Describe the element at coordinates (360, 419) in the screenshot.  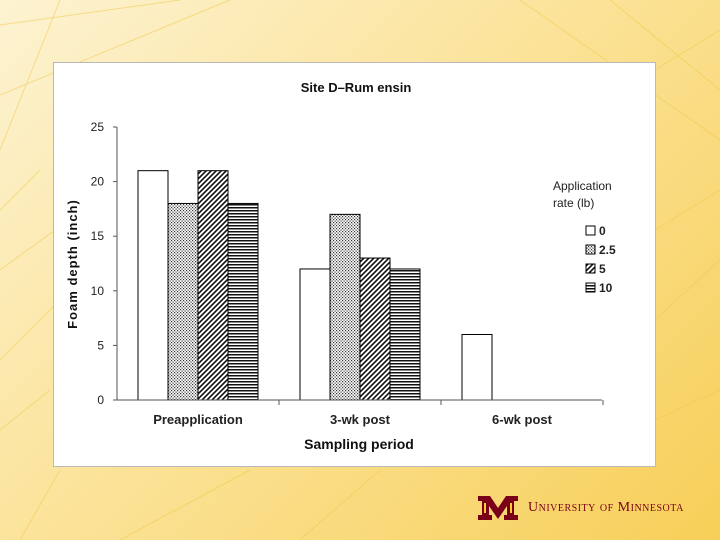
I see `x-tick-label: 3-wk post` at that location.